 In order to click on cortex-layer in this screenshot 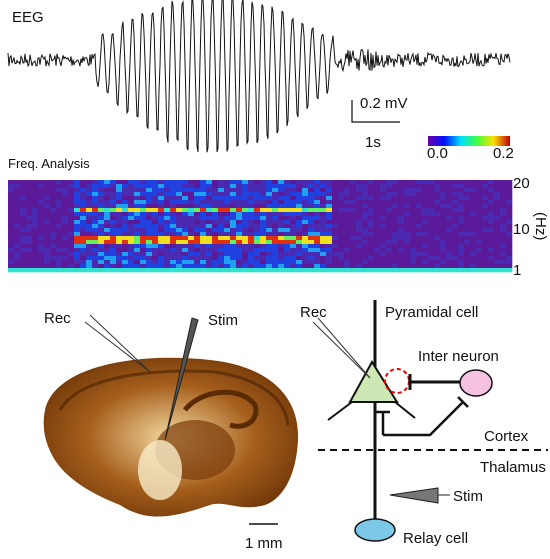, I will do `click(174, 397)`.